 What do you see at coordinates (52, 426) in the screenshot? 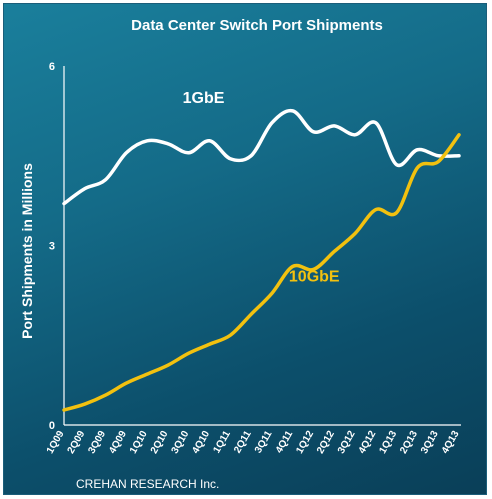
I see `y-tick-label: 0` at bounding box center [52, 426].